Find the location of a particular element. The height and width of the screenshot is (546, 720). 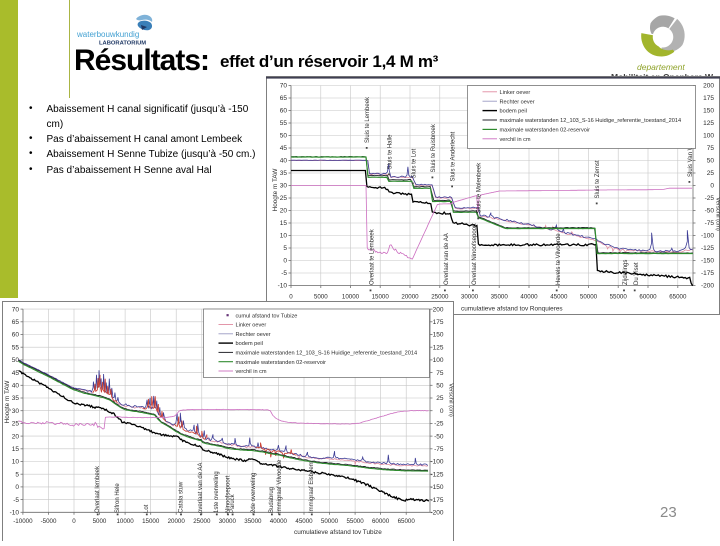

svg-text: 65000 is located at coordinates (407, 520).